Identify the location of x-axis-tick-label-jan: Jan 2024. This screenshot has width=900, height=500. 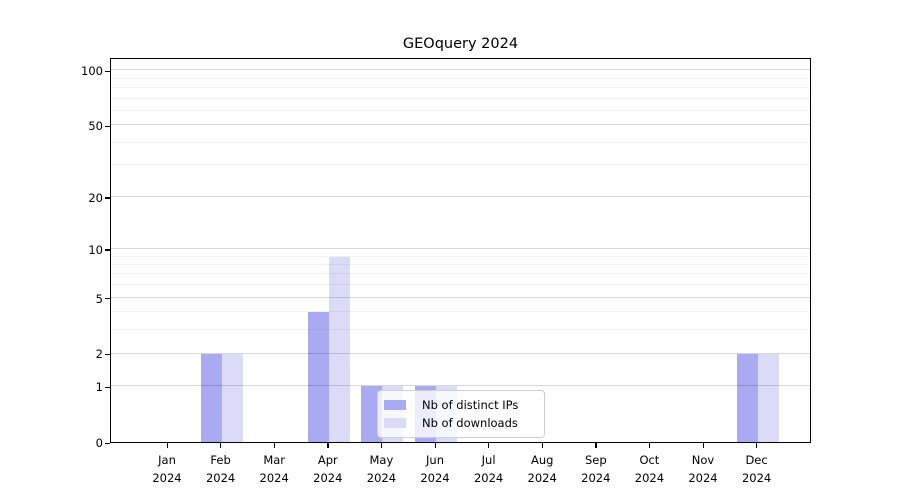
(167, 469).